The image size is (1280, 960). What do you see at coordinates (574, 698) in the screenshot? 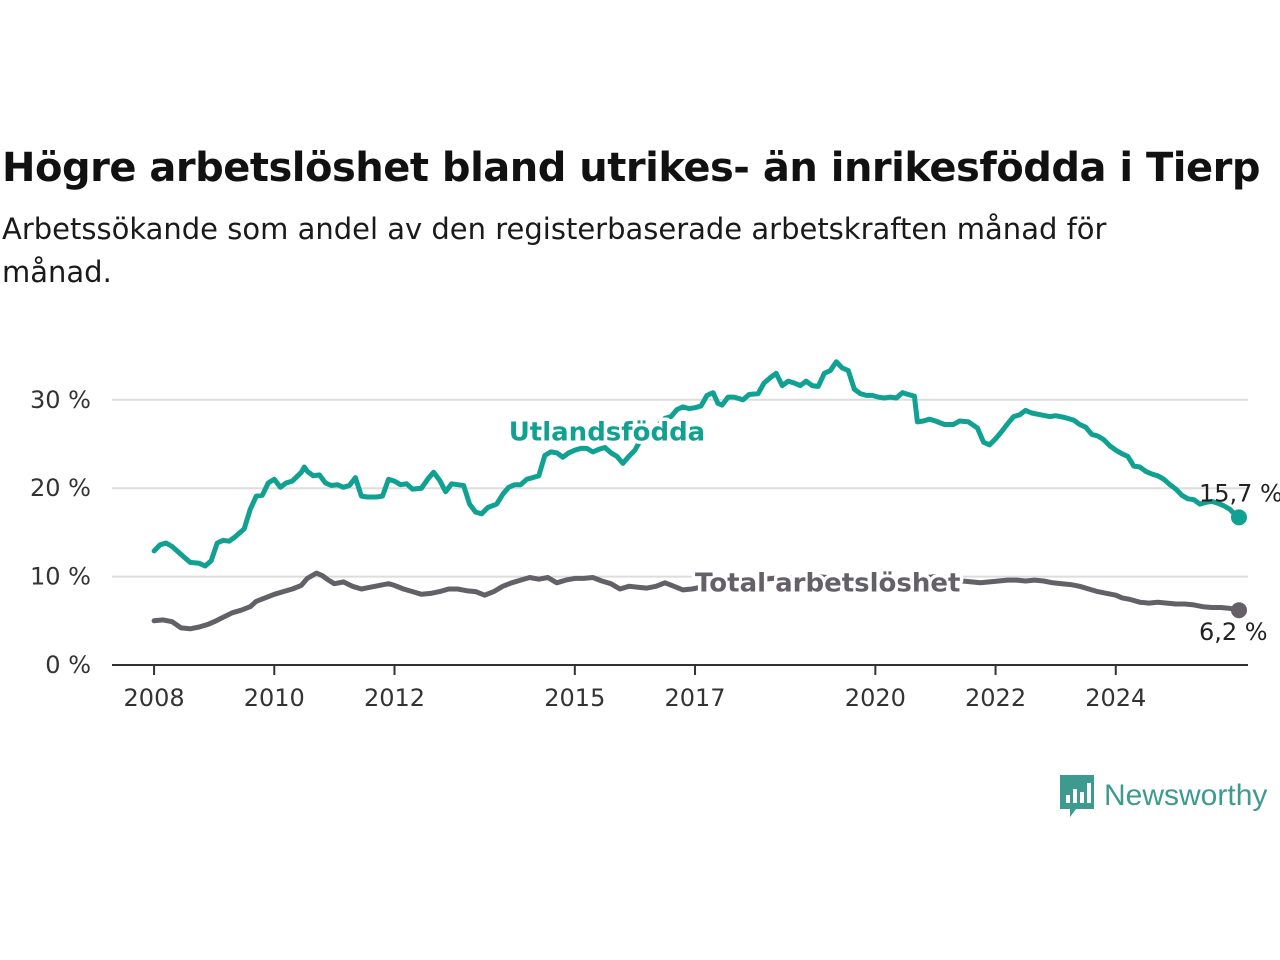
I see `x-tick-label: 2015` at bounding box center [574, 698].